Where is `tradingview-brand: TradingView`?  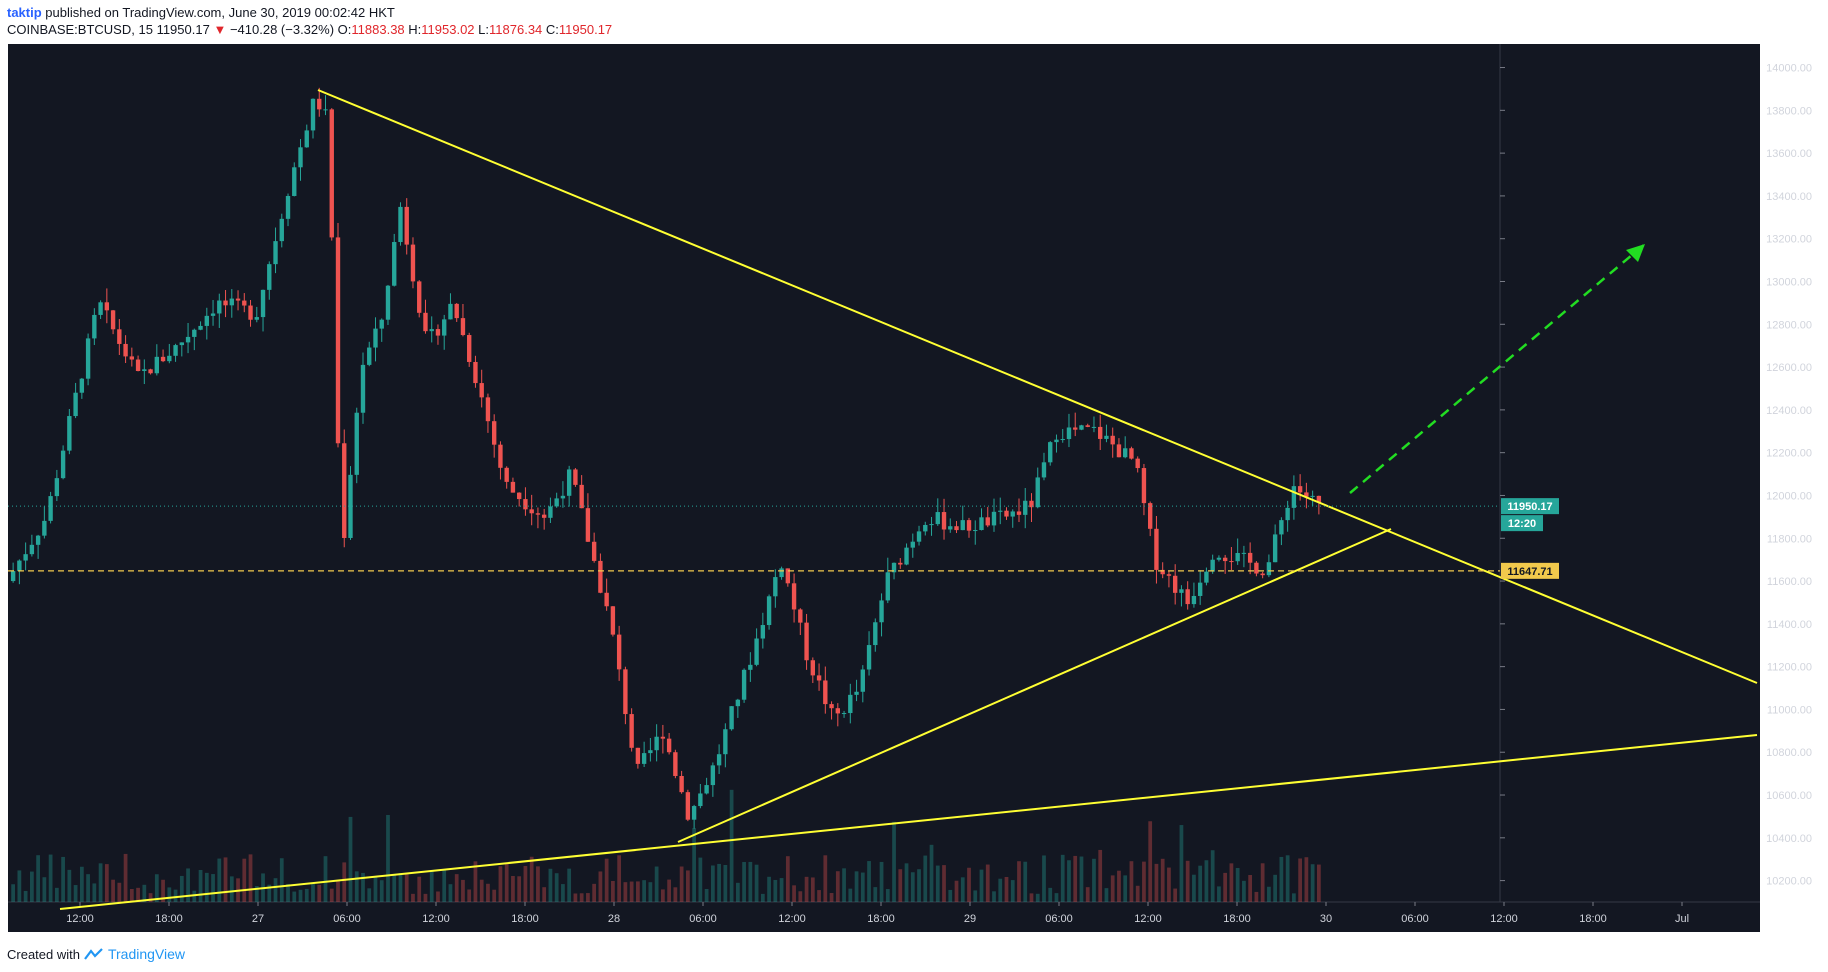 tradingview-brand: TradingView is located at coordinates (146, 954).